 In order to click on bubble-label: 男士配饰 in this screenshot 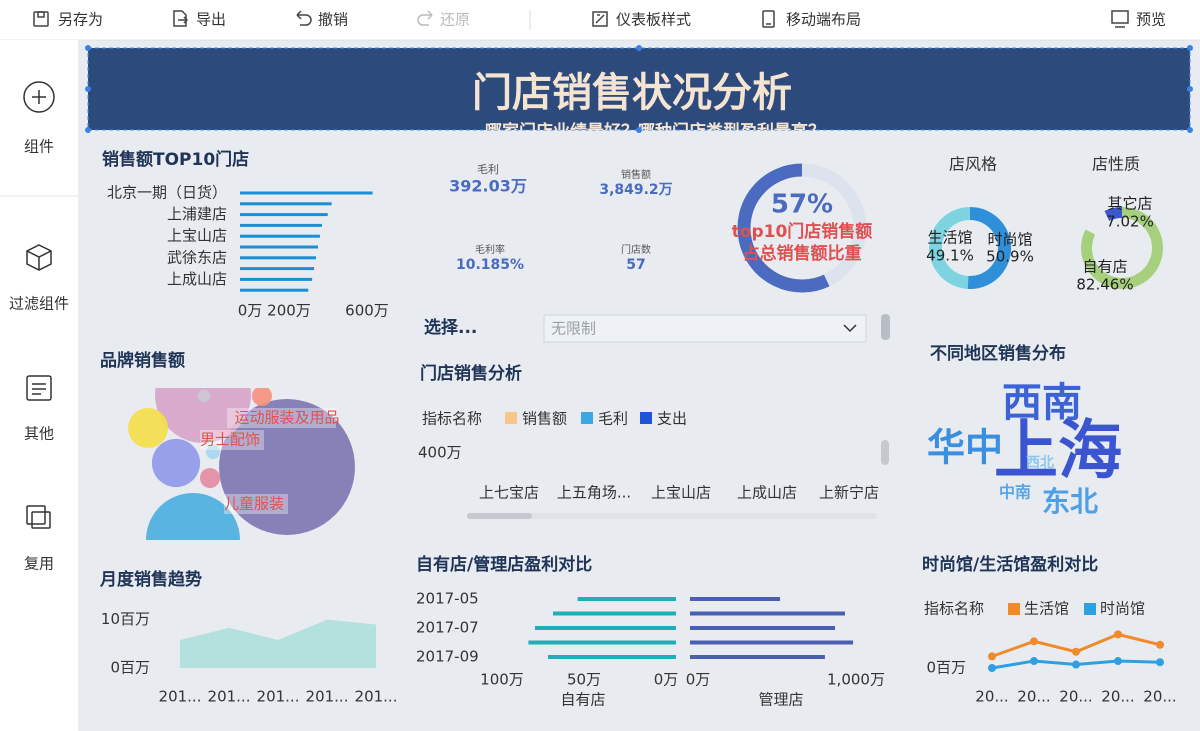, I will do `click(230, 440)`.